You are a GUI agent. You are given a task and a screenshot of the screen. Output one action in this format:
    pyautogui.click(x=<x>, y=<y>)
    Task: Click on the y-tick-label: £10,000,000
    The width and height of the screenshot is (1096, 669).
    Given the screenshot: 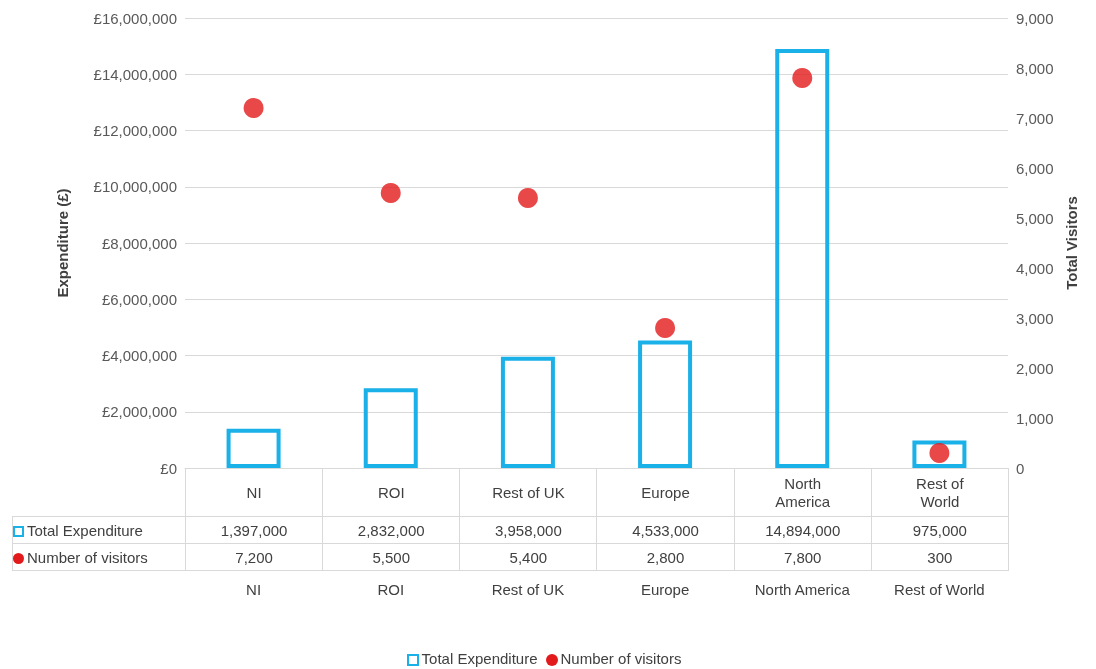 What is the action you would take?
    pyautogui.click(x=135, y=187)
    